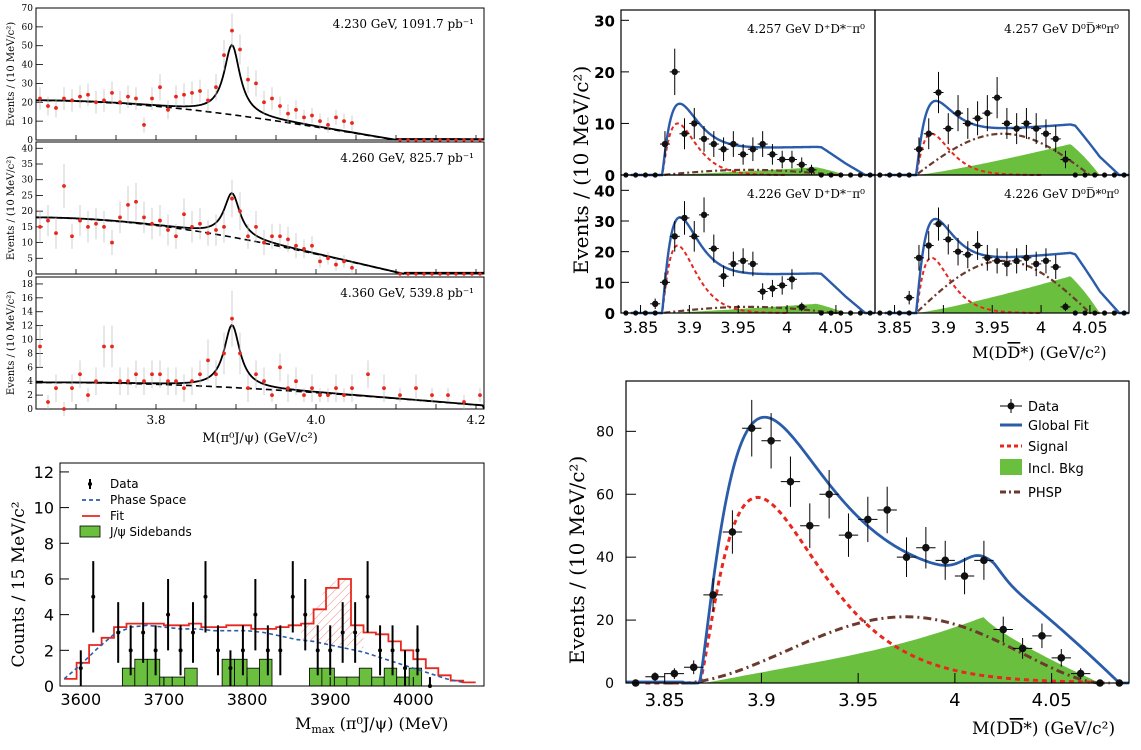  I want to click on legend-sideband-swatch, so click(90, 531).